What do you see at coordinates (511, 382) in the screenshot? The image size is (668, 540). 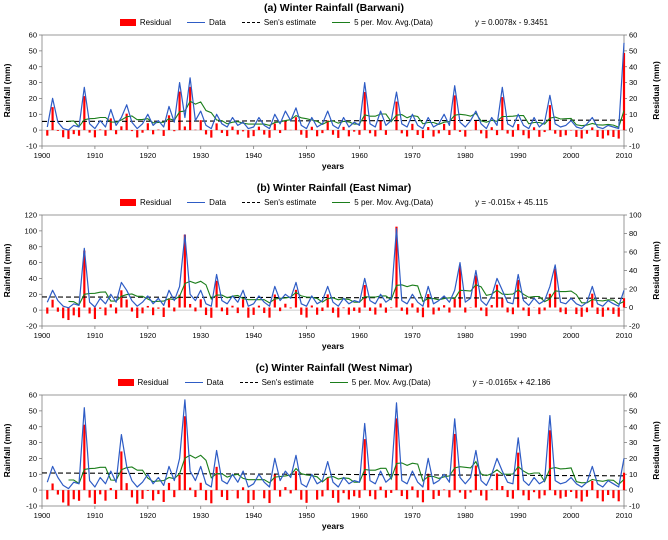 I see `trend-equation: y = -0.0165x + 42.186` at bounding box center [511, 382].